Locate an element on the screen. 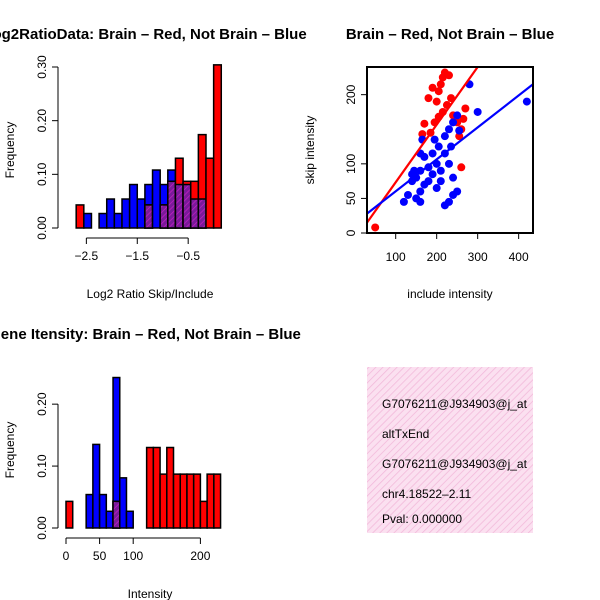 Image resolution: width=600 pixels, height=600 pixels. scatter-x-tick-label: 100 is located at coordinates (396, 257).